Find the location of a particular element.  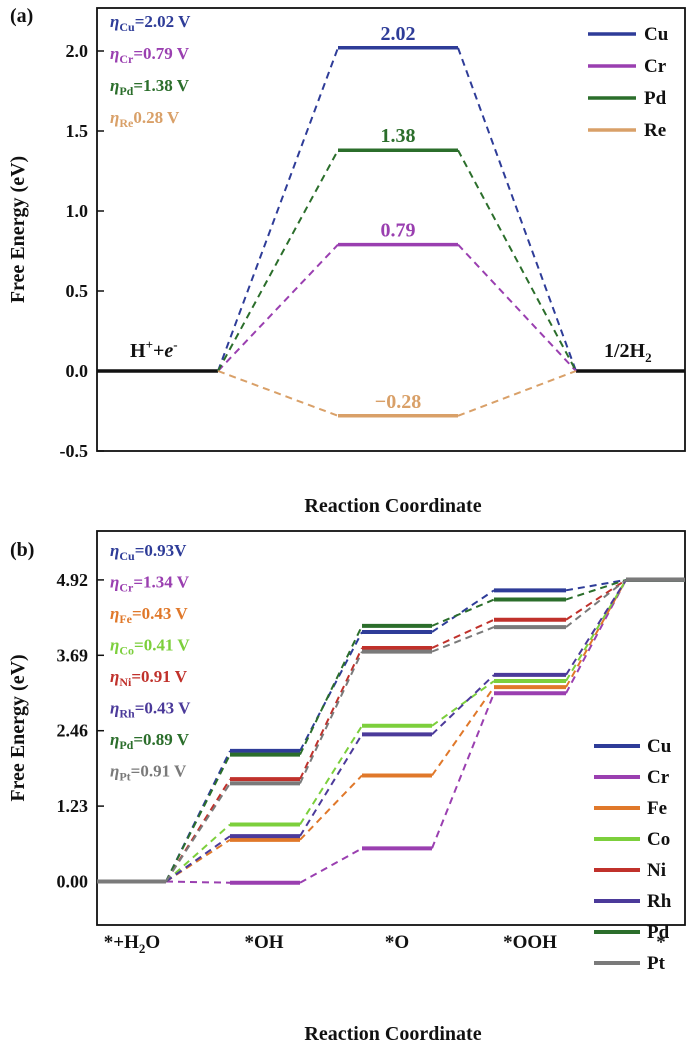

panel-b-xtick-label: *OOH is located at coordinates (530, 942).